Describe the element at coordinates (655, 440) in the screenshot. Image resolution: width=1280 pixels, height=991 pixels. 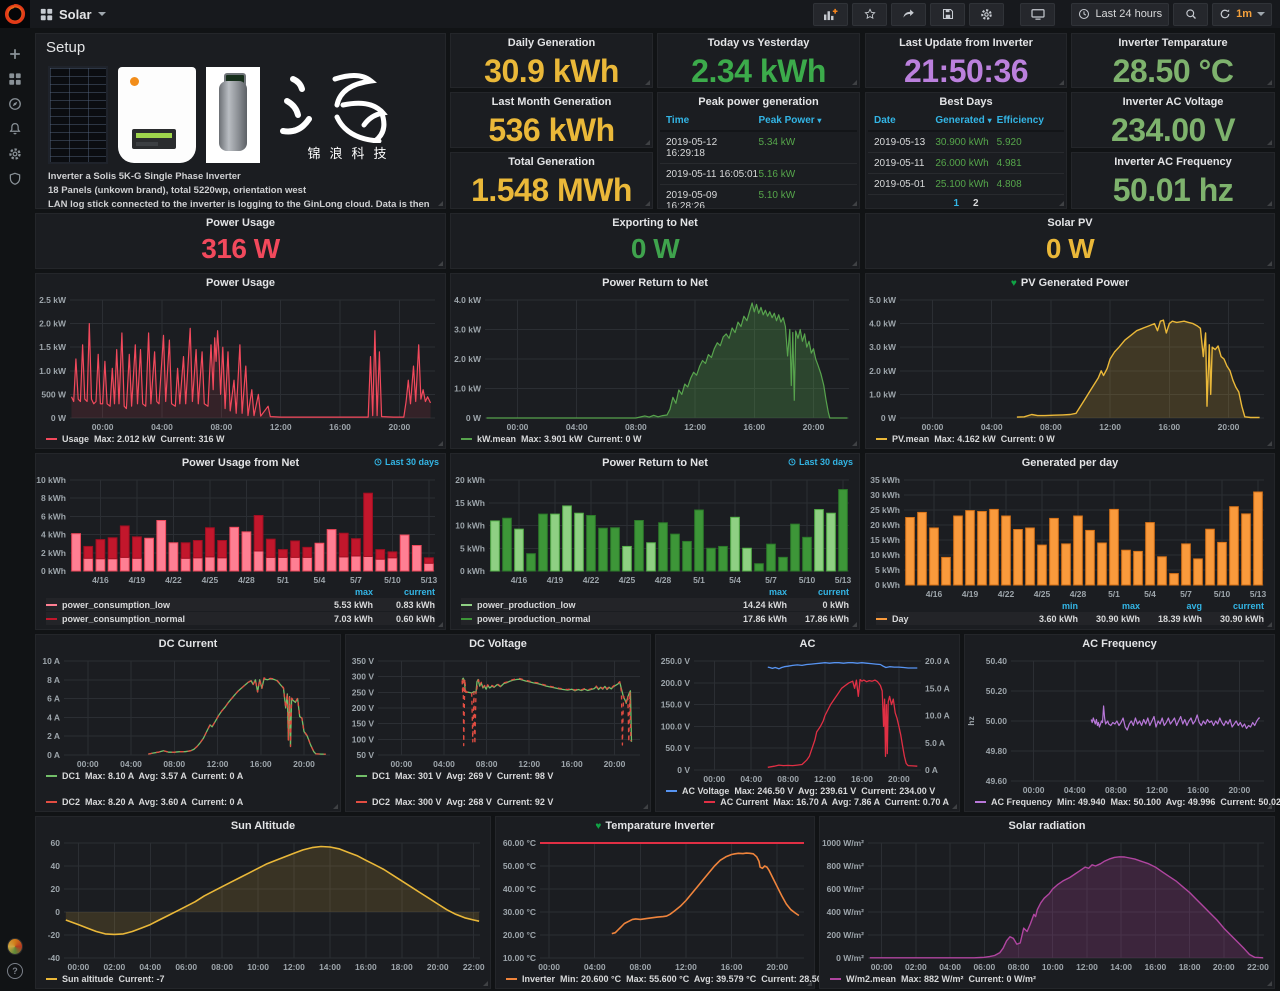
I see `chart-legend: kW.mean Max: 3.901 kW Current: 0 W` at that location.